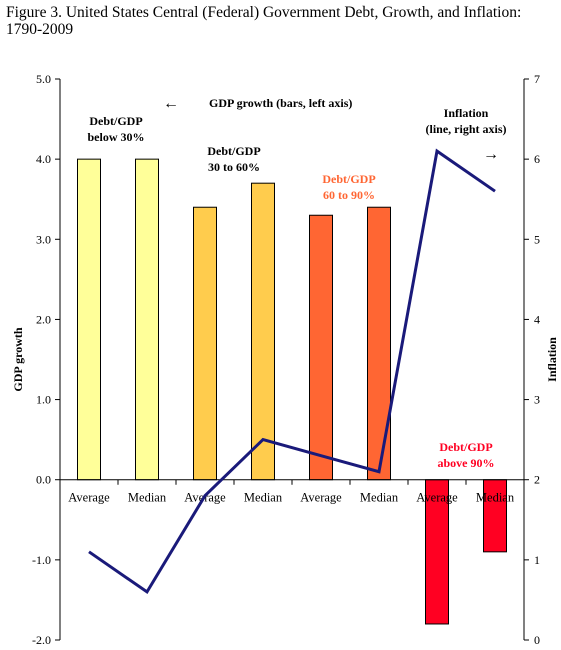 This screenshot has width=561, height=650. I want to click on y-tick-label: 2.0, so click(43, 319).